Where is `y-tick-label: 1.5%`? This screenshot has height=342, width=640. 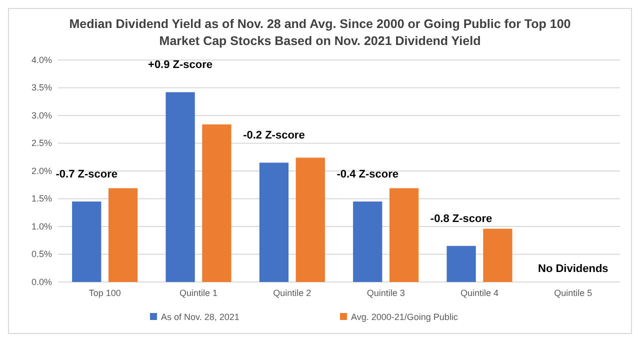 y-tick-label: 1.5% is located at coordinates (41, 199).